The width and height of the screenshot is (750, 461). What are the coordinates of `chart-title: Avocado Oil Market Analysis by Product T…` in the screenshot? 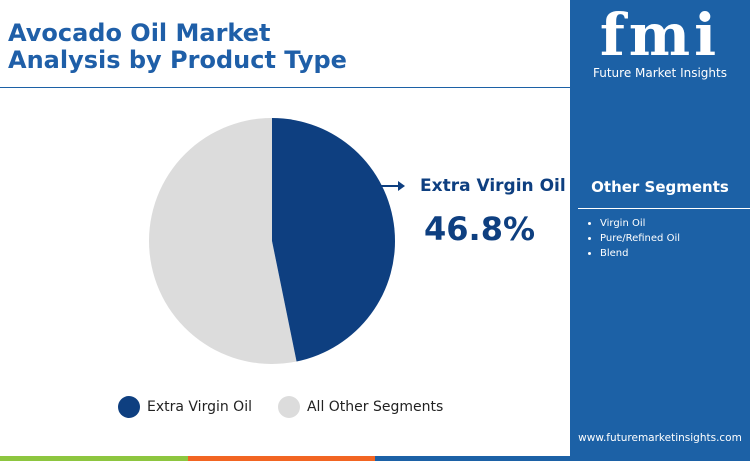 It's located at (177, 46).